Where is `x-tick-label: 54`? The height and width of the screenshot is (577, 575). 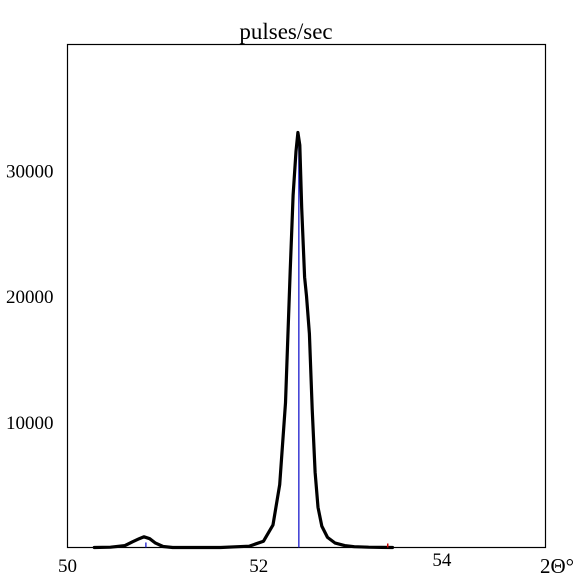
x-tick-label: 54 is located at coordinates (442, 560).